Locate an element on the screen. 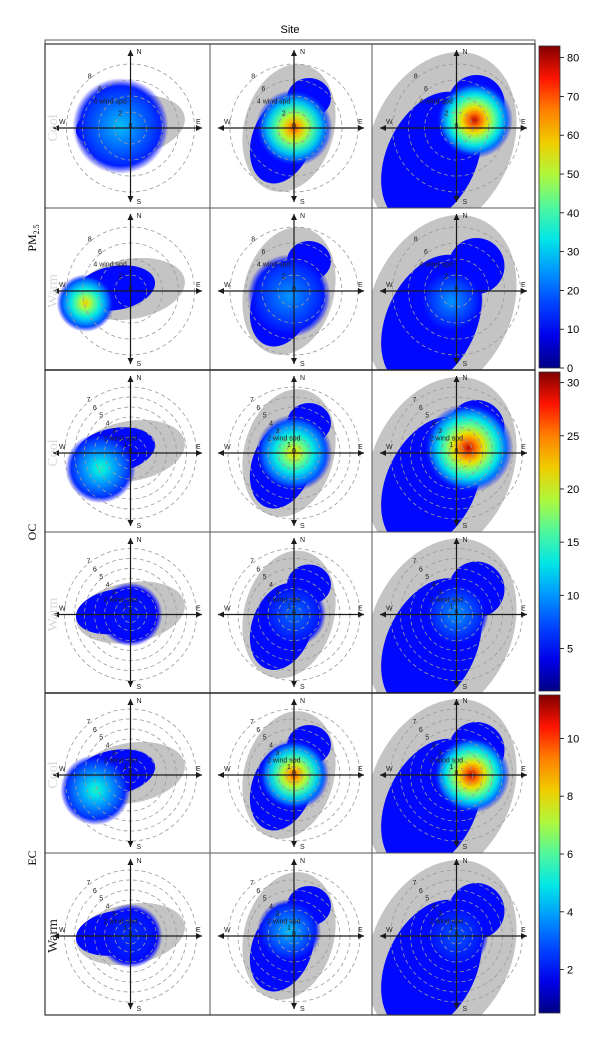 This screenshot has width=600, height=1040. polar-panel-pm25-warm-1: 864 wind spd20NESWWarm is located at coordinates (127, 289).